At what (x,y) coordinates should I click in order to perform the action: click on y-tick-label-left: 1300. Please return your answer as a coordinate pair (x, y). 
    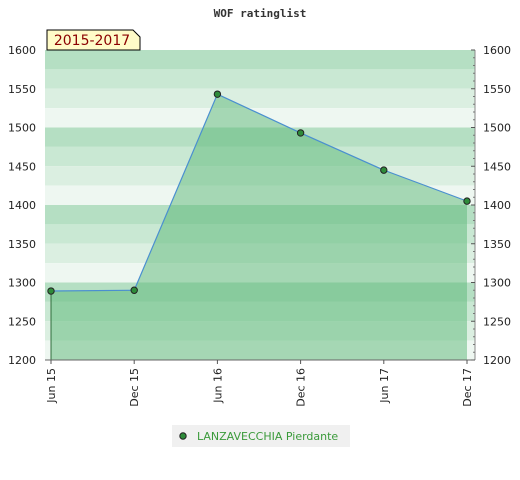
    Looking at the image, I should click on (22, 283).